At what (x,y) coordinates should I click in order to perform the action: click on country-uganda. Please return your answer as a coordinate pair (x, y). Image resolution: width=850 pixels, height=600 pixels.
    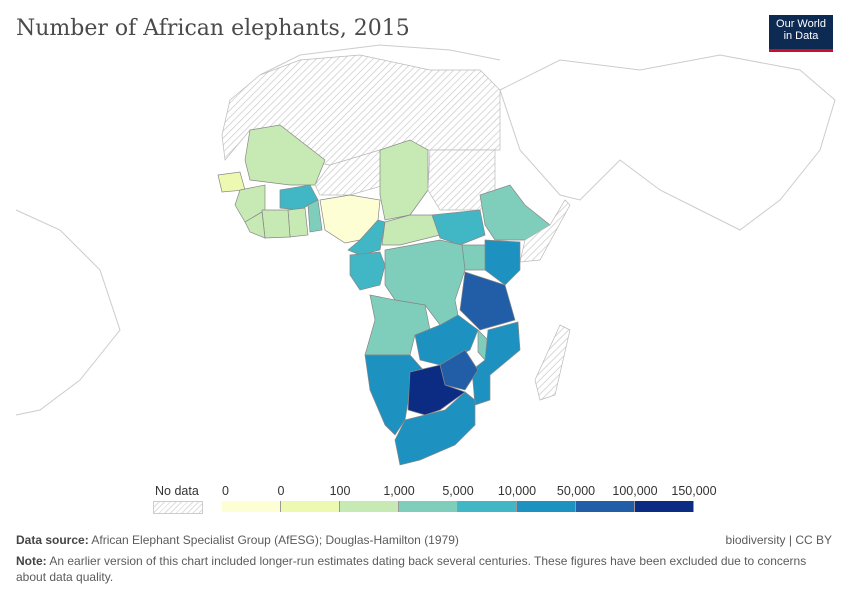
    Looking at the image, I should click on (473, 257).